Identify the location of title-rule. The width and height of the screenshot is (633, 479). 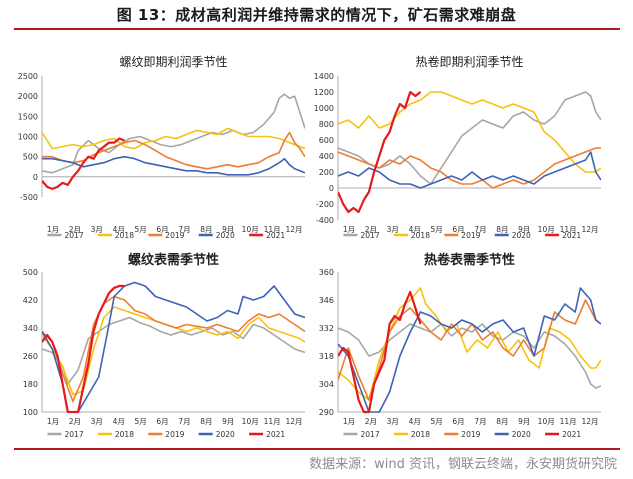
(317, 29).